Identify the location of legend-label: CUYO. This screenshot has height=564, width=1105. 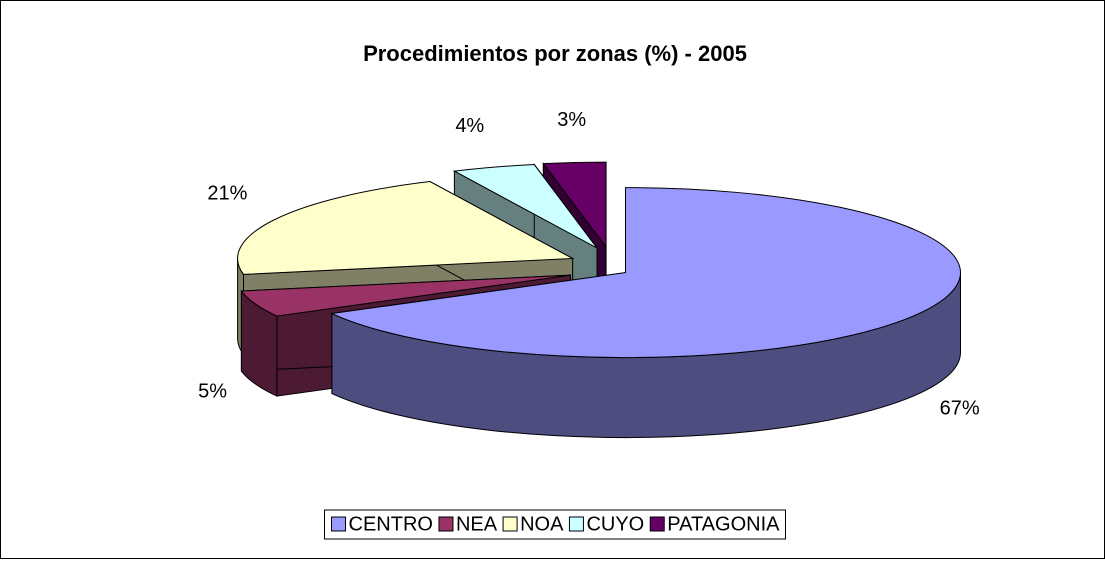
(615, 524).